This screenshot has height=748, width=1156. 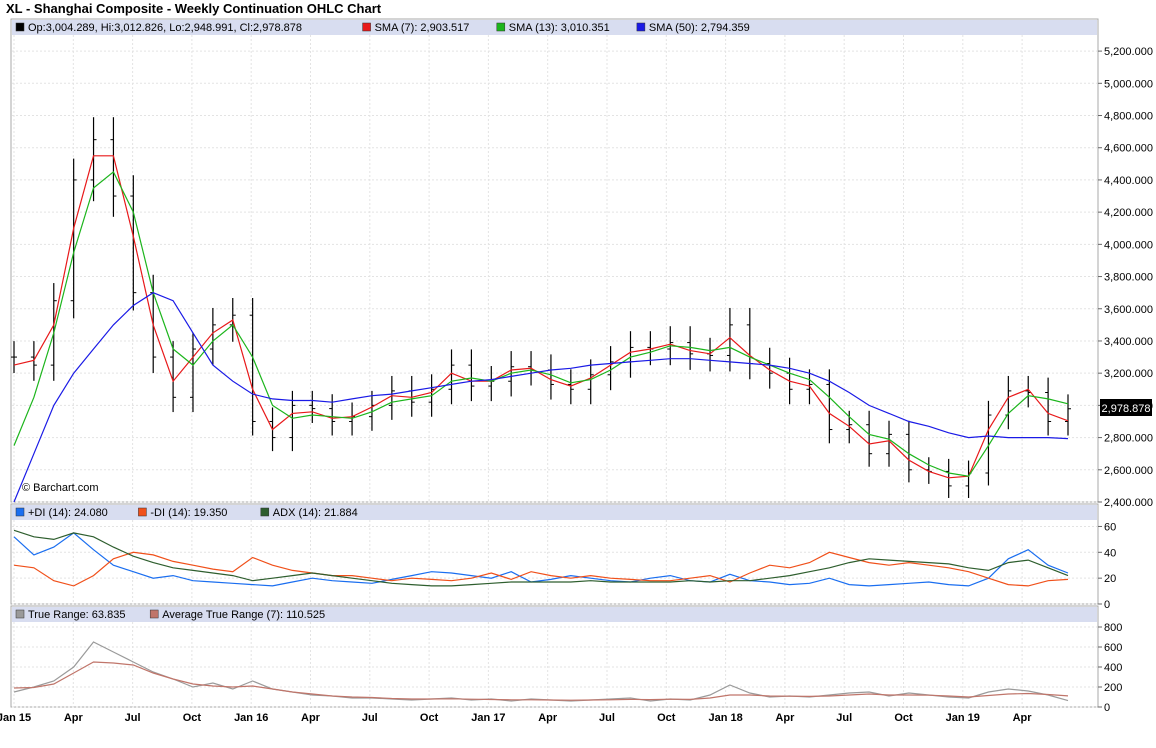 I want to click on x-tick-label: Jan 15, so click(x=15, y=718).